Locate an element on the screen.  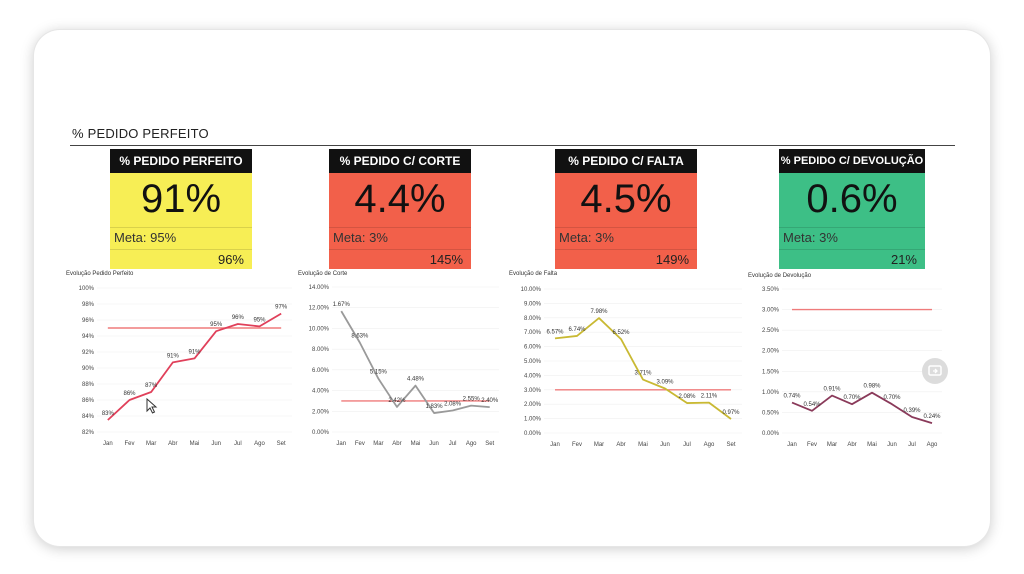
data-label: 2.42% is located at coordinates (397, 401).